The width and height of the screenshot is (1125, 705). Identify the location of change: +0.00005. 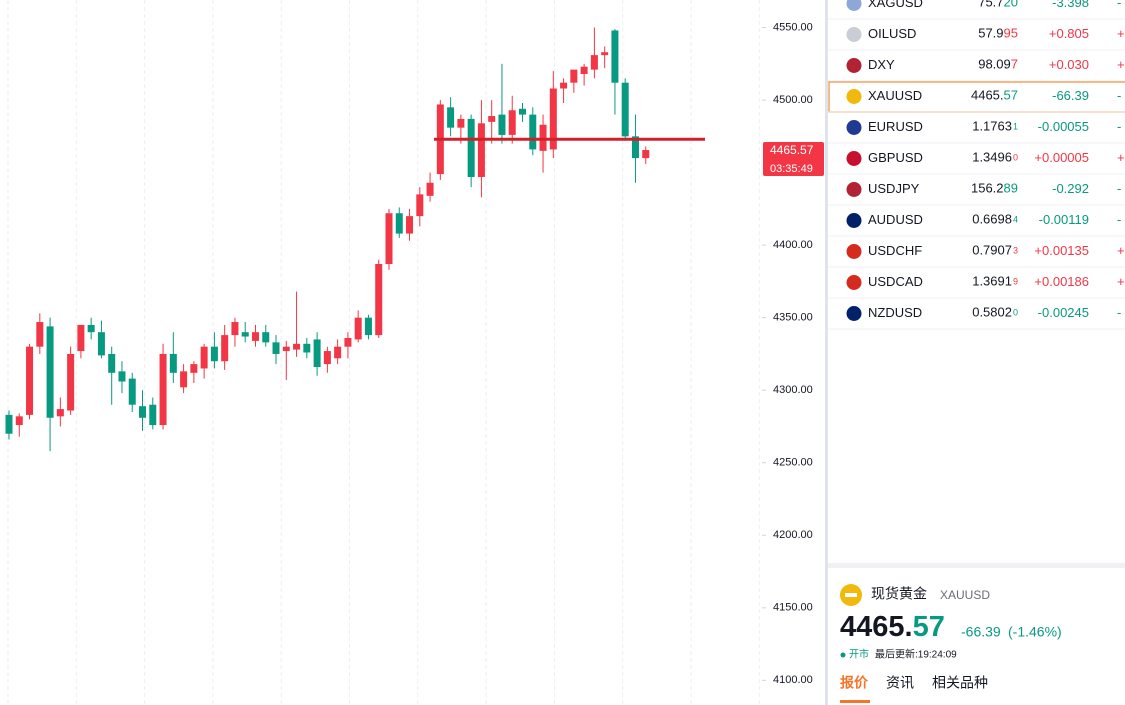
(1061, 157).